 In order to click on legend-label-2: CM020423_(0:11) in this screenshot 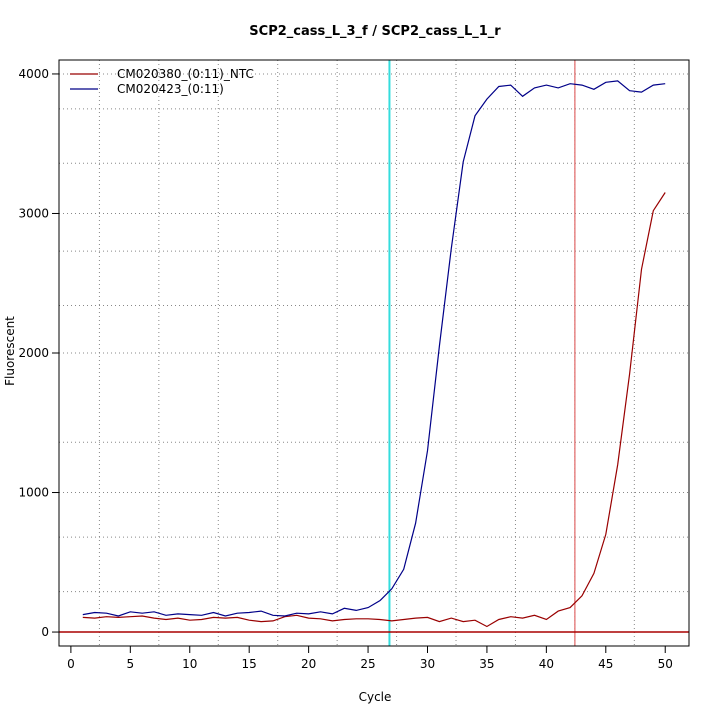, I will do `click(170, 89)`.